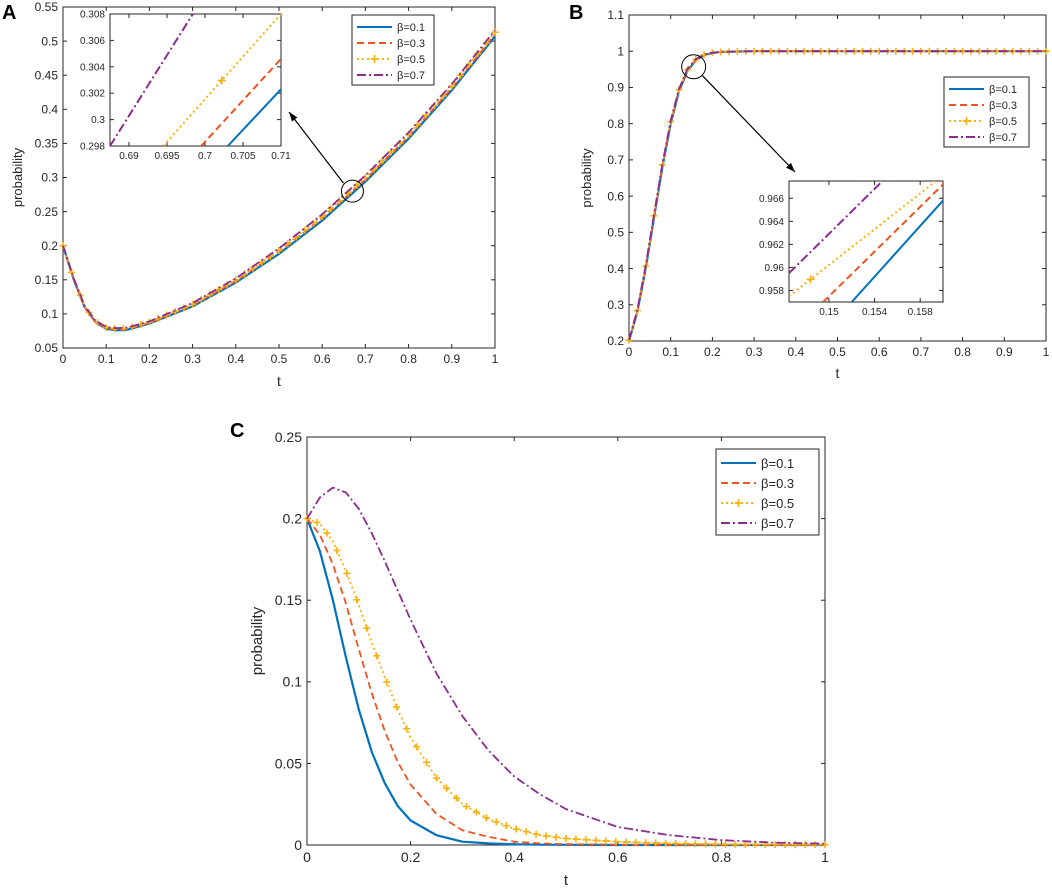  I want to click on c-x-tick-label: 0, so click(307, 857).